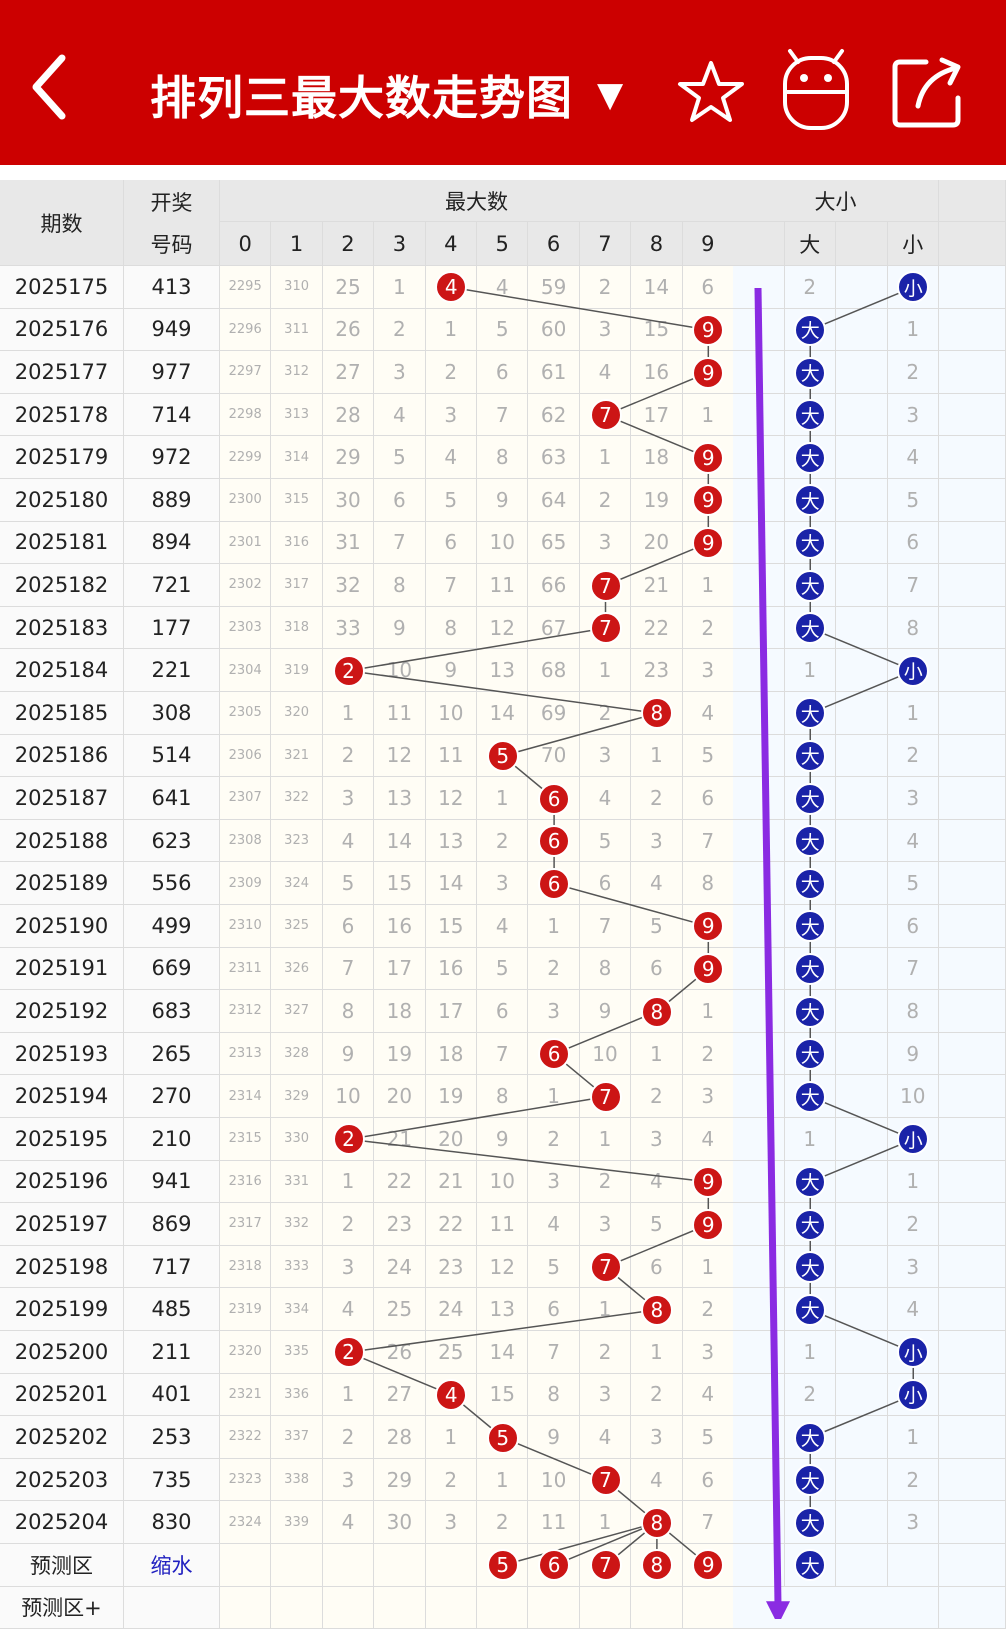  What do you see at coordinates (503, 1224) in the screenshot?
I see `miss-cell-digit-5: 11` at bounding box center [503, 1224].